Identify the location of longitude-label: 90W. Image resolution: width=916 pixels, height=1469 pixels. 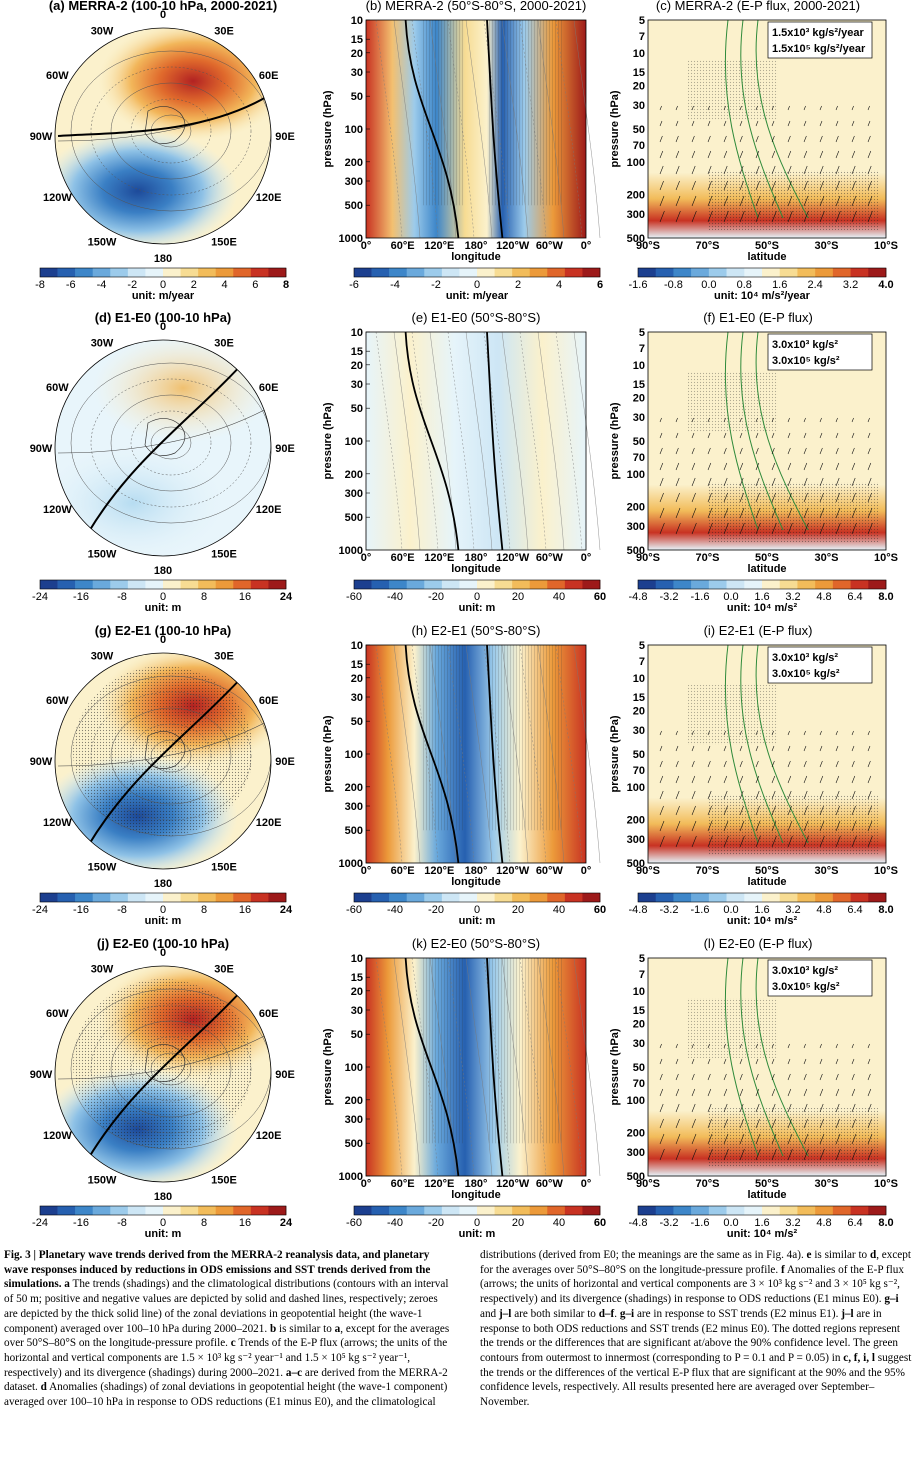
(41, 762).